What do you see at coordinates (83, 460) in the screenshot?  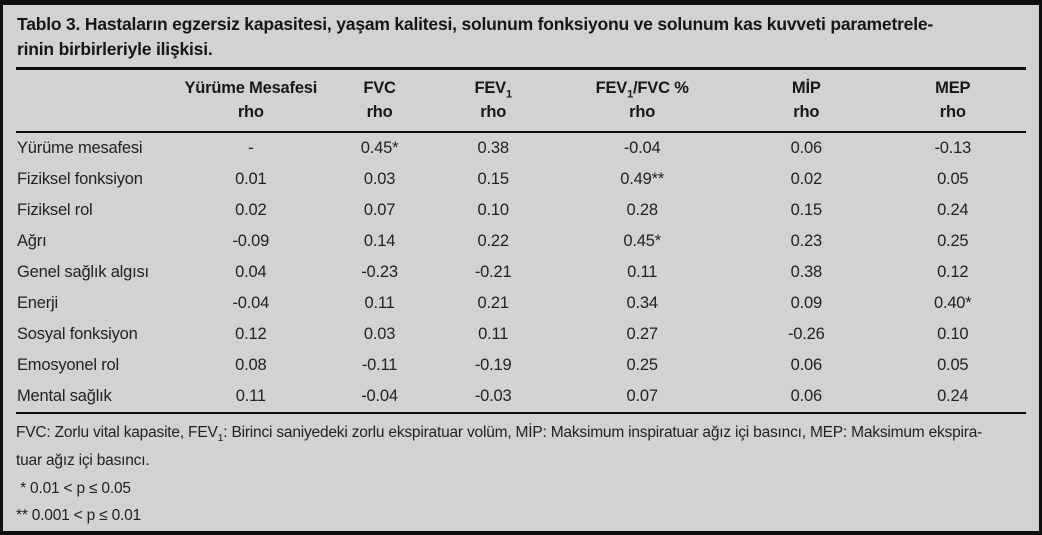 I see `footnote-abbrev-line-2: tuar ağız içi basıncı.` at bounding box center [83, 460].